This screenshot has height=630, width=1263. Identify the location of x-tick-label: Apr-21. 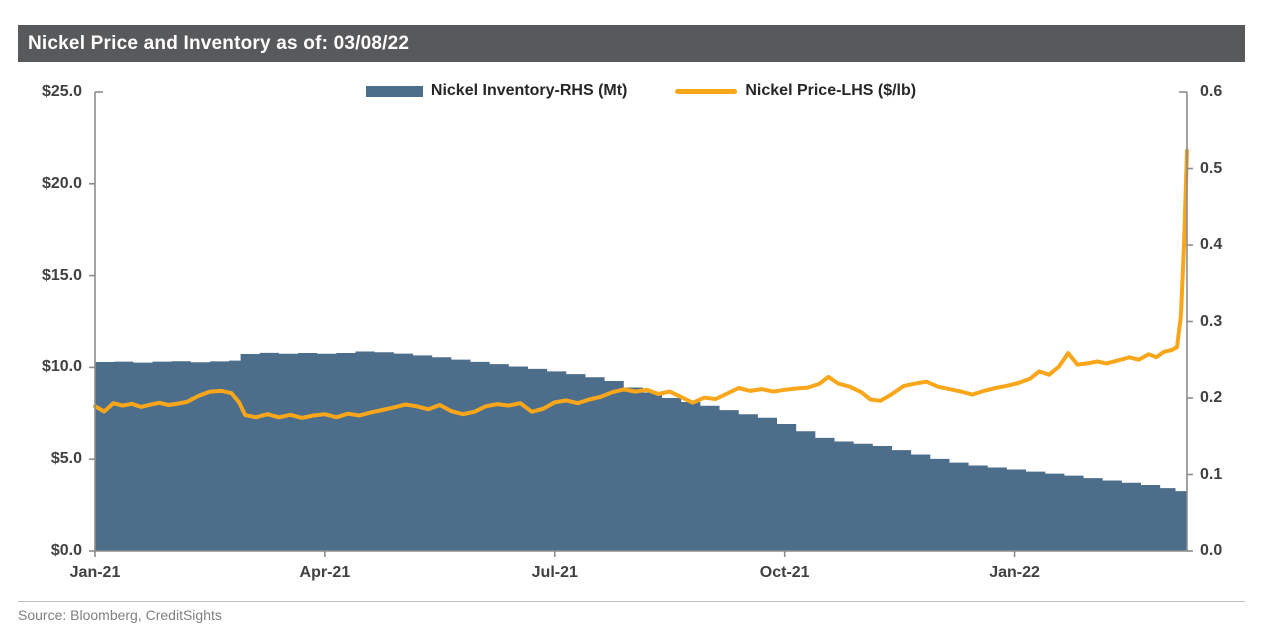
(325, 572).